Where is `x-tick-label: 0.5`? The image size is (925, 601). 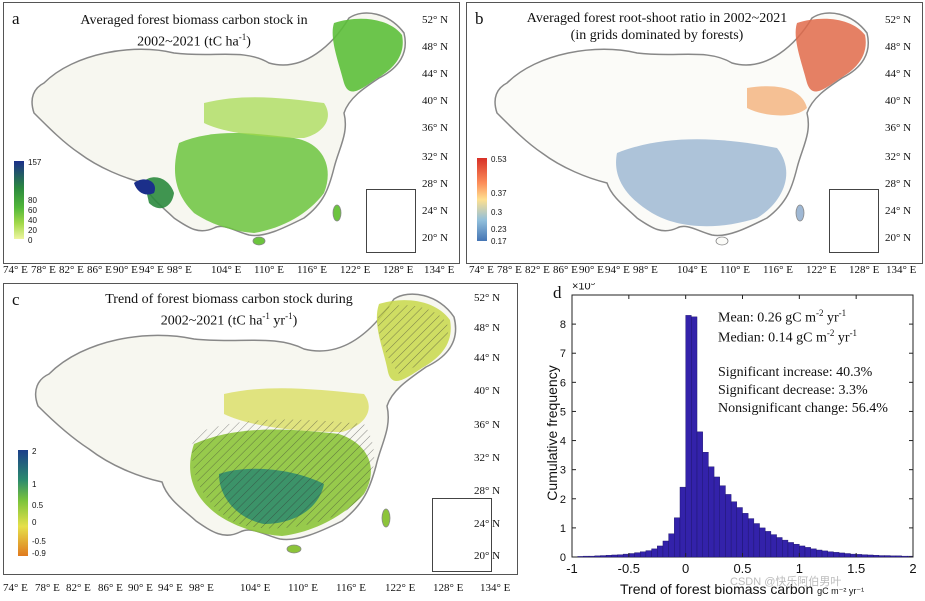 x-tick-label: 0.5 is located at coordinates (742, 568).